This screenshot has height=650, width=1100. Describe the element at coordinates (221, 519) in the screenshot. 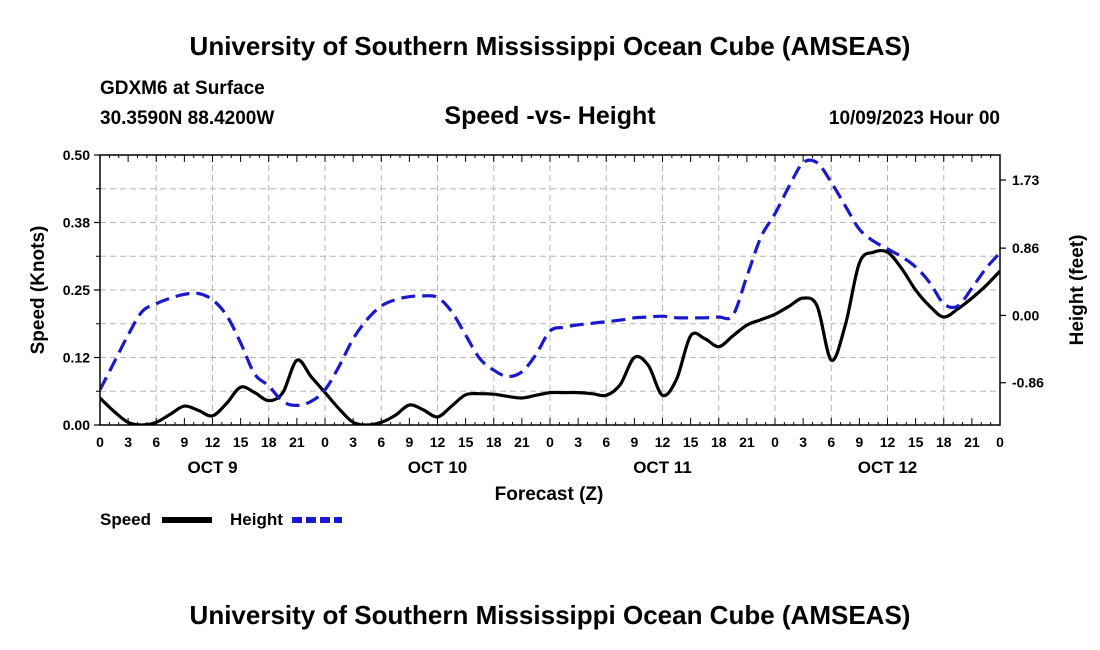

I see `legend: Speed Height` at that location.